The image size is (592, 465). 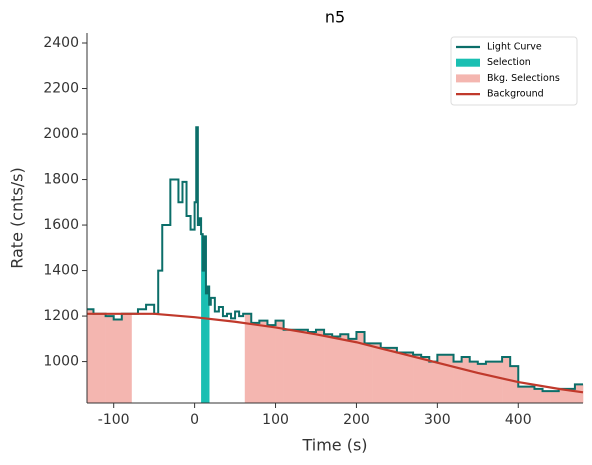 What do you see at coordinates (518, 420) in the screenshot?
I see `x-tick-label: 400` at bounding box center [518, 420].